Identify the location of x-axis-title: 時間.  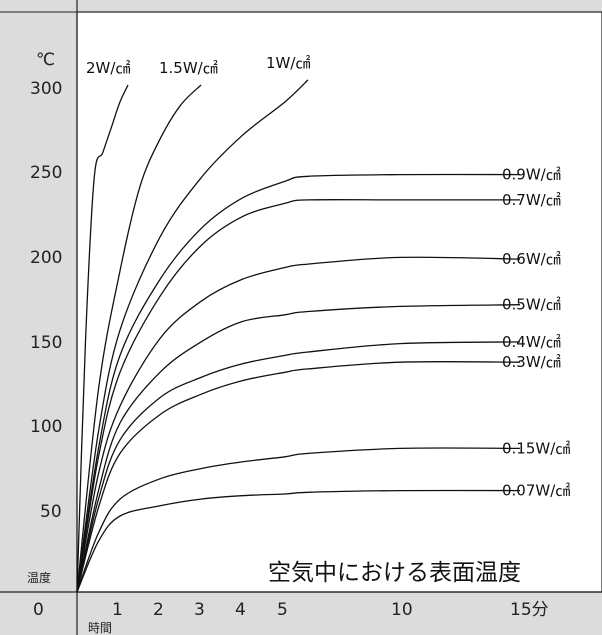
(100, 628).